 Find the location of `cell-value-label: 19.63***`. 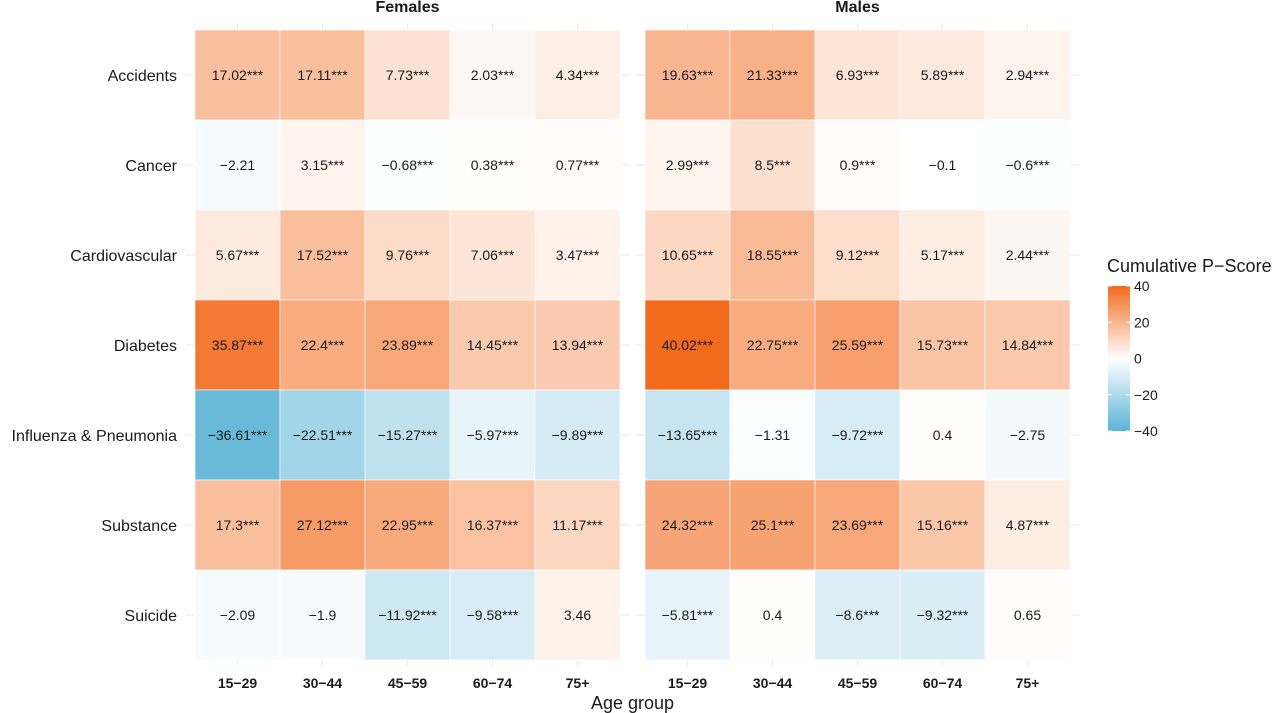

cell-value-label: 19.63*** is located at coordinates (688, 75).